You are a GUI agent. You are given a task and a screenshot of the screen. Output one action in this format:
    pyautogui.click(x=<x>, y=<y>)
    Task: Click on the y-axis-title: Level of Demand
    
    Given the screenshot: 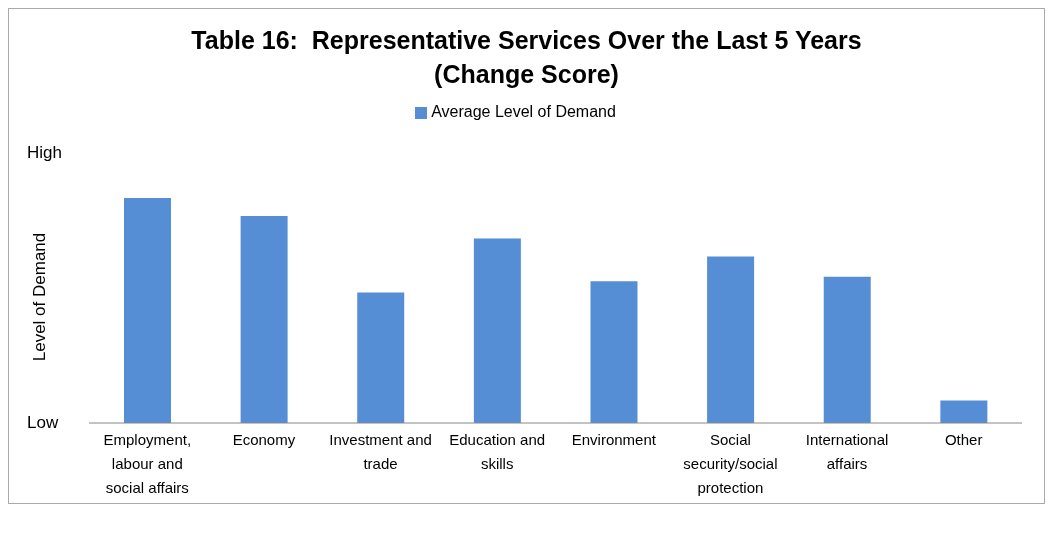 What is the action you would take?
    pyautogui.click(x=40, y=297)
    